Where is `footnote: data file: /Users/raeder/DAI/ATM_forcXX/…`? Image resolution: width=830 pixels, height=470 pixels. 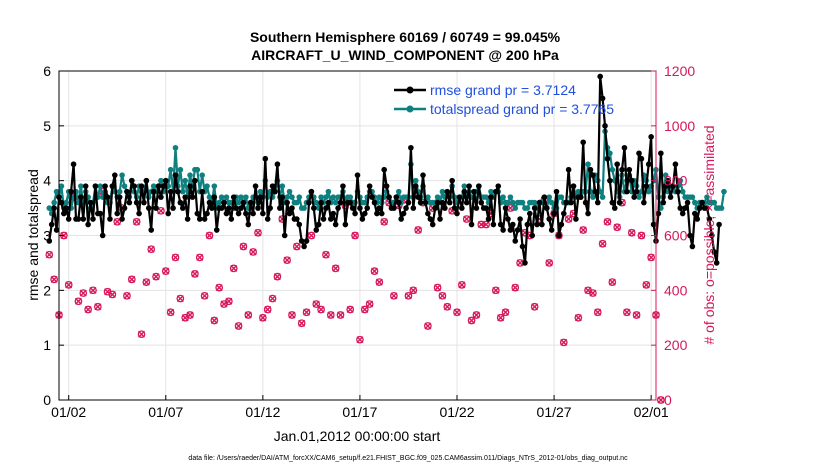 footnote: data file: /Users/raeder/DAI/ATM_forcXX/… is located at coordinates (408, 458).